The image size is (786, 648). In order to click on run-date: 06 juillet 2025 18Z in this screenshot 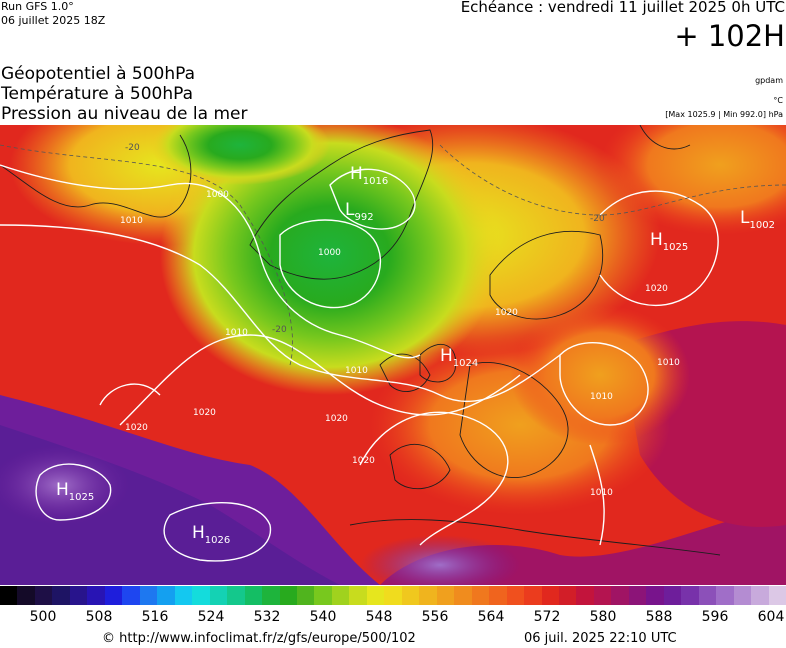, I will do `click(53, 20)`.